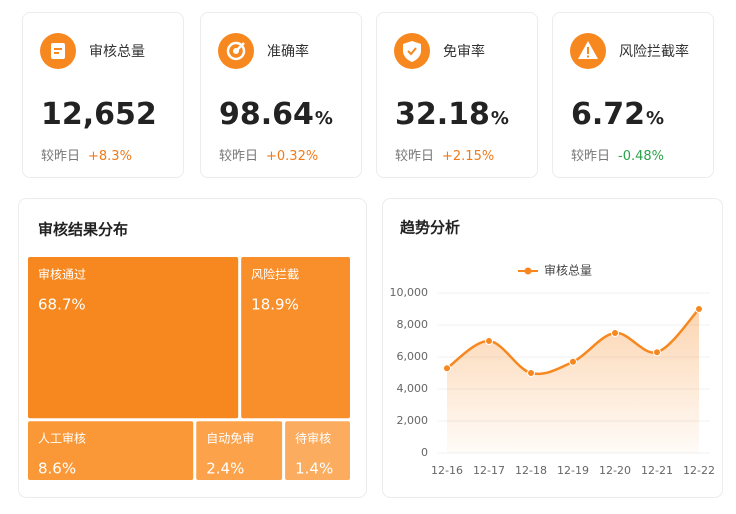 This screenshot has height=514, width=736. Describe the element at coordinates (281, 95) in the screenshot. I see `stat-card: 准确率 98.64% 较昨日 +0.32%` at that location.